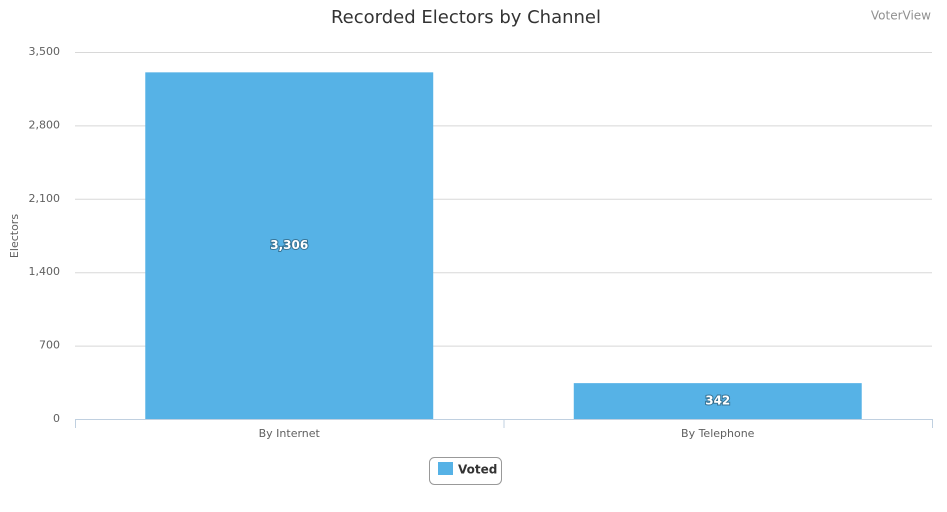  What do you see at coordinates (466, 17) in the screenshot?
I see `chart-title: Recorded Electors by Channel` at bounding box center [466, 17].